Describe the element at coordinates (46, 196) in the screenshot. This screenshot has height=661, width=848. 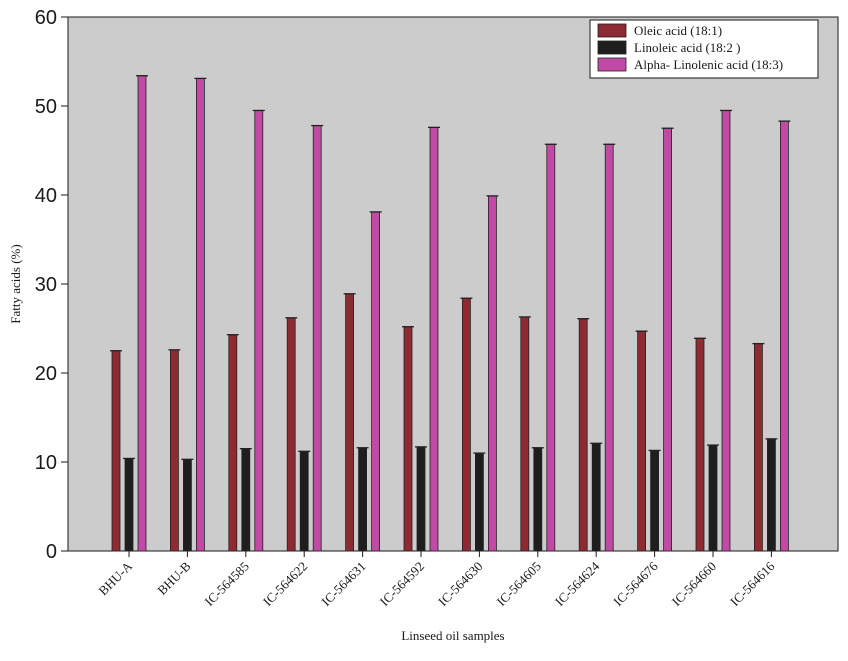
I see `y-tick-label: 40` at that location.